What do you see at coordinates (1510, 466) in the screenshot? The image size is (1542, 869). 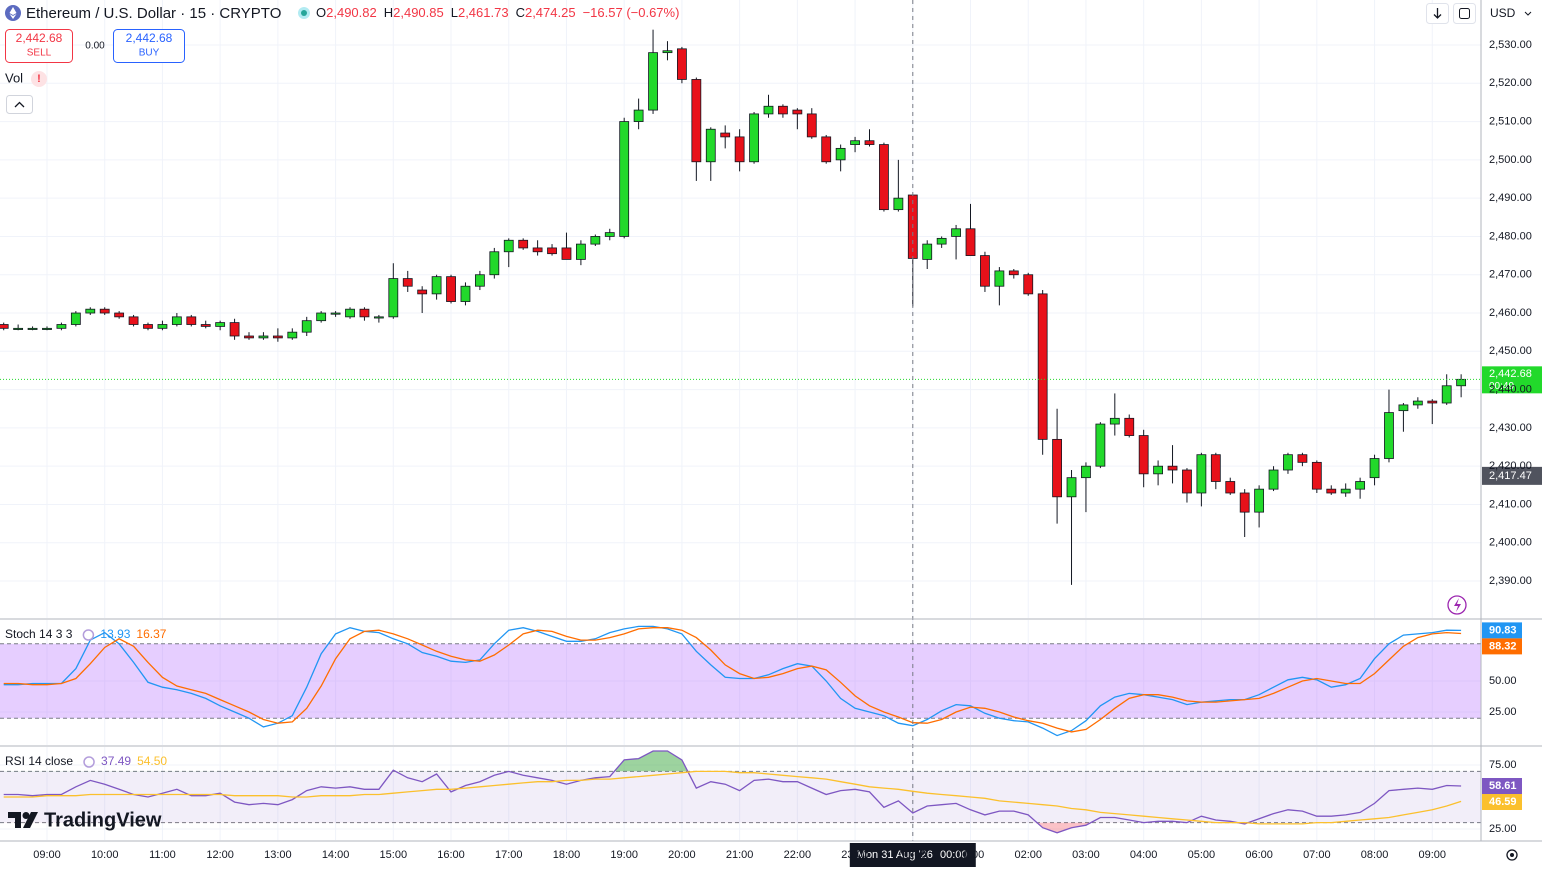 I see `y-tick-label: 2,420.00` at bounding box center [1510, 466].